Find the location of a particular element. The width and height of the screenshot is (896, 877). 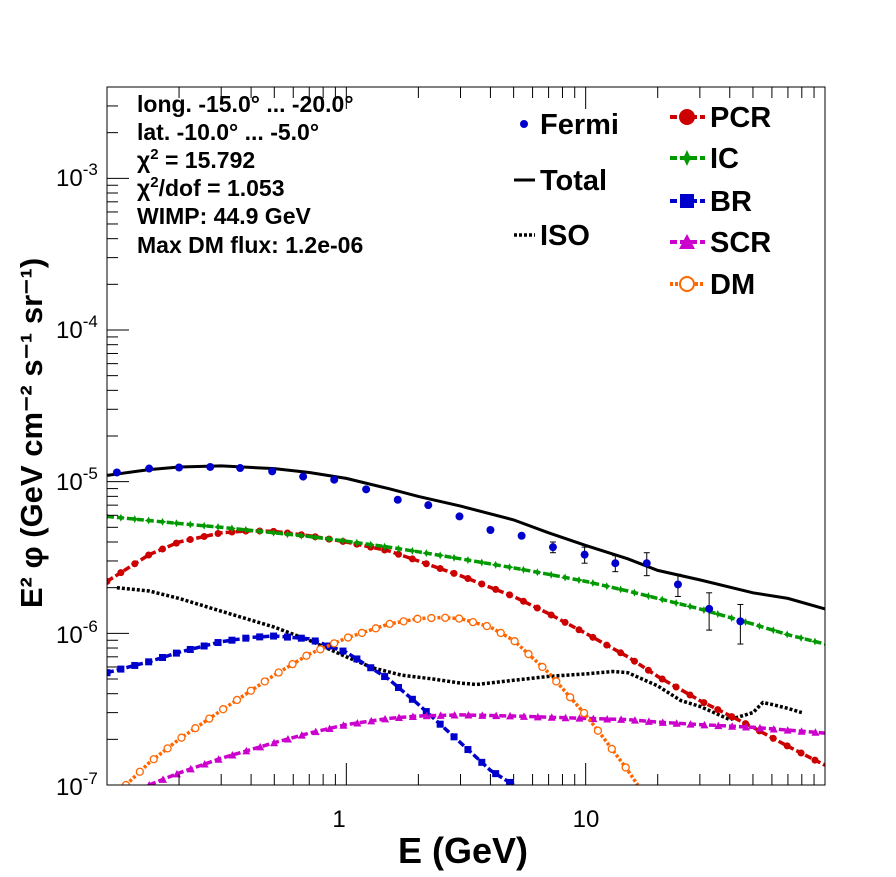

max-dm-flux: Max DM flux: 1.2e-06 is located at coordinates (250, 245).